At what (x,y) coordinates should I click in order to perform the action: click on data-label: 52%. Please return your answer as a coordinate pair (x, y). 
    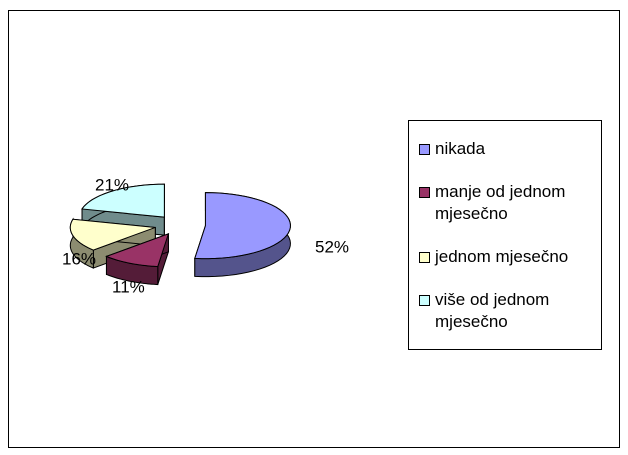
    Looking at the image, I should click on (332, 246).